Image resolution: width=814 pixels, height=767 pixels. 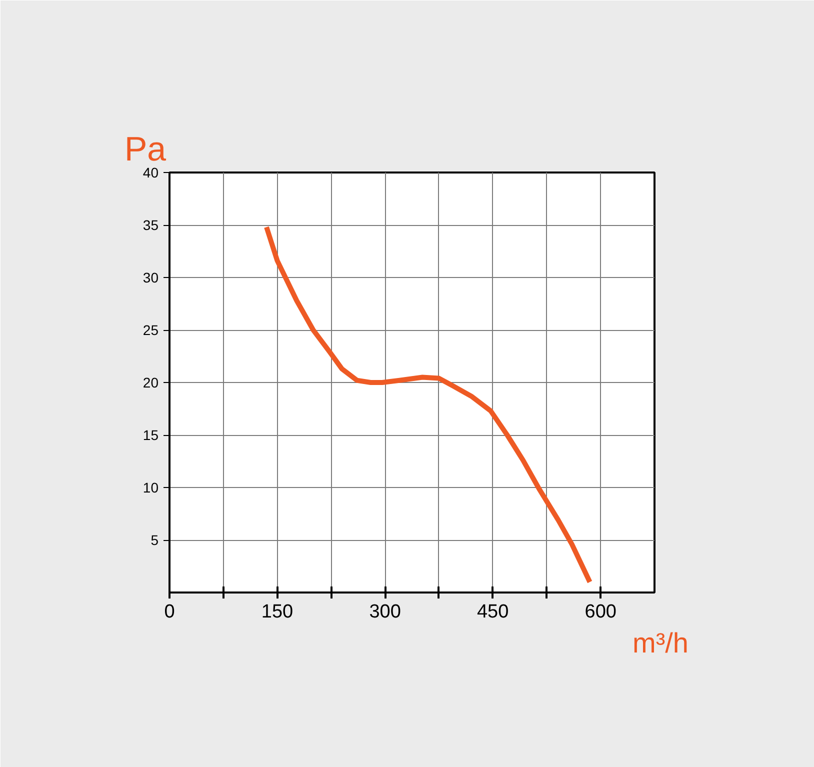 I want to click on y-tick-label: 20, so click(x=150, y=382).